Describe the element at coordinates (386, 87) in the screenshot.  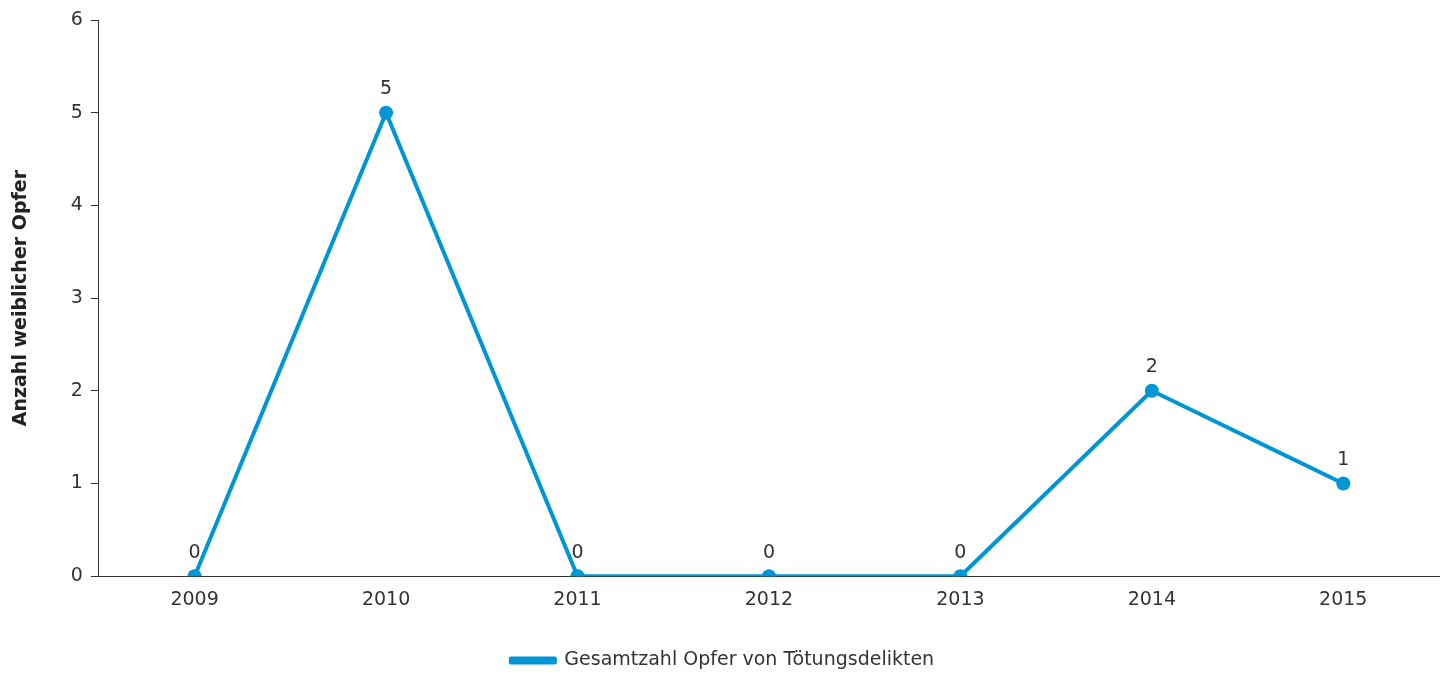
I see `data-label: 5` at that location.